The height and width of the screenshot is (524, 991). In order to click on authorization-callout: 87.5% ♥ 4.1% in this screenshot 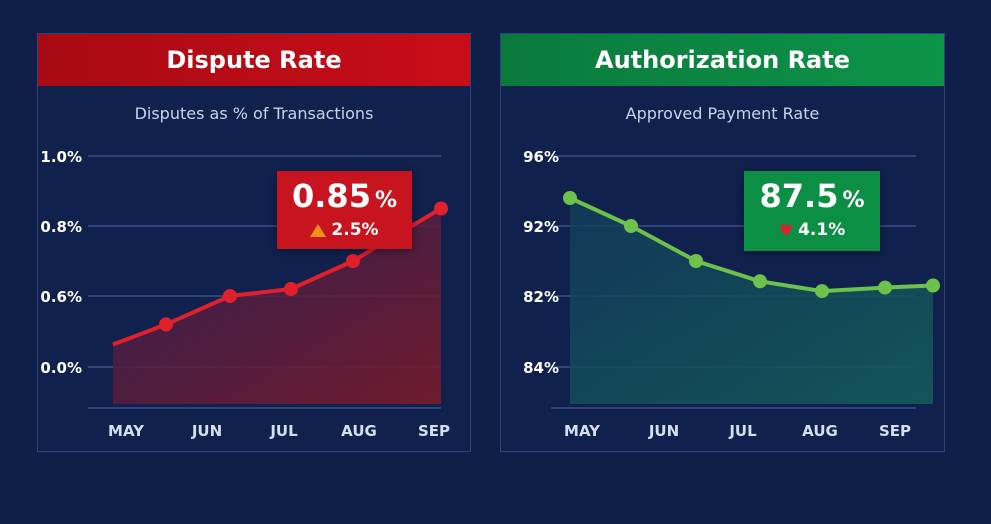, I will do `click(812, 211)`.